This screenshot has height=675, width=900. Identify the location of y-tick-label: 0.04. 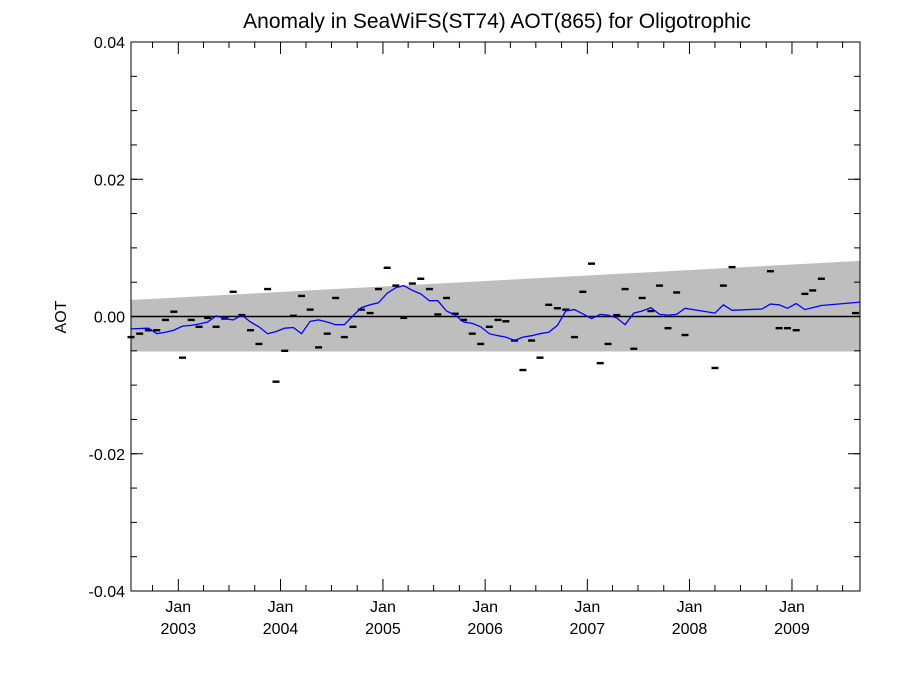
(109, 43).